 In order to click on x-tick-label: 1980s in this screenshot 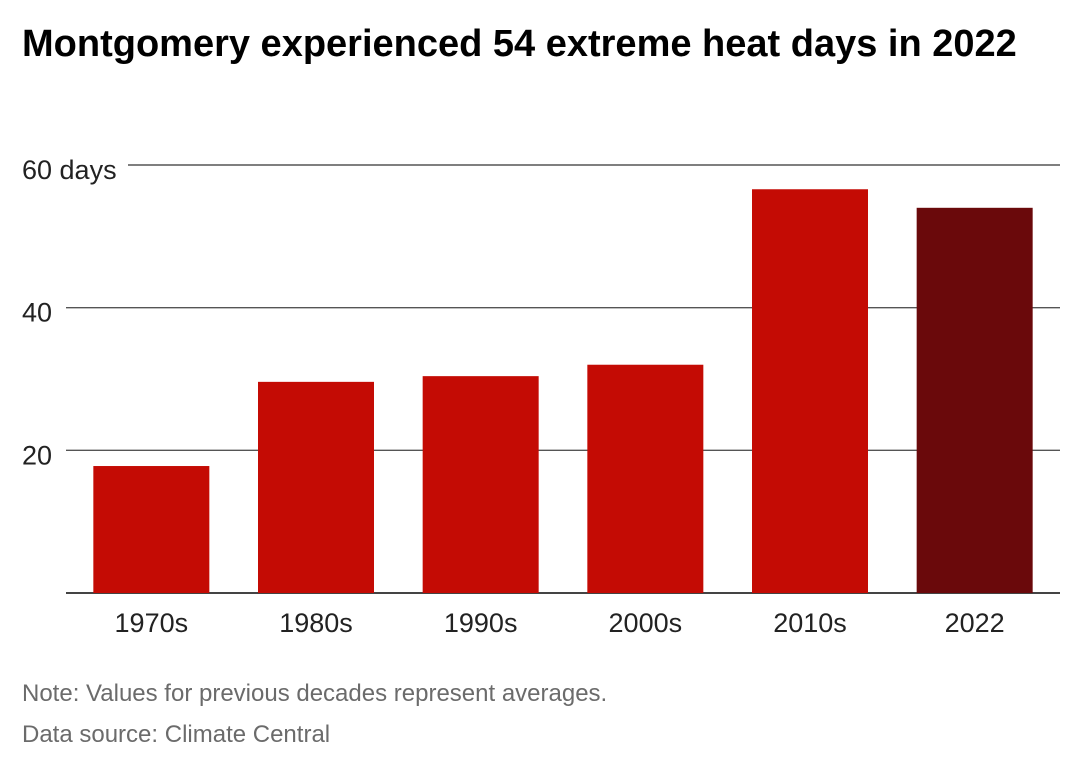, I will do `click(316, 623)`.